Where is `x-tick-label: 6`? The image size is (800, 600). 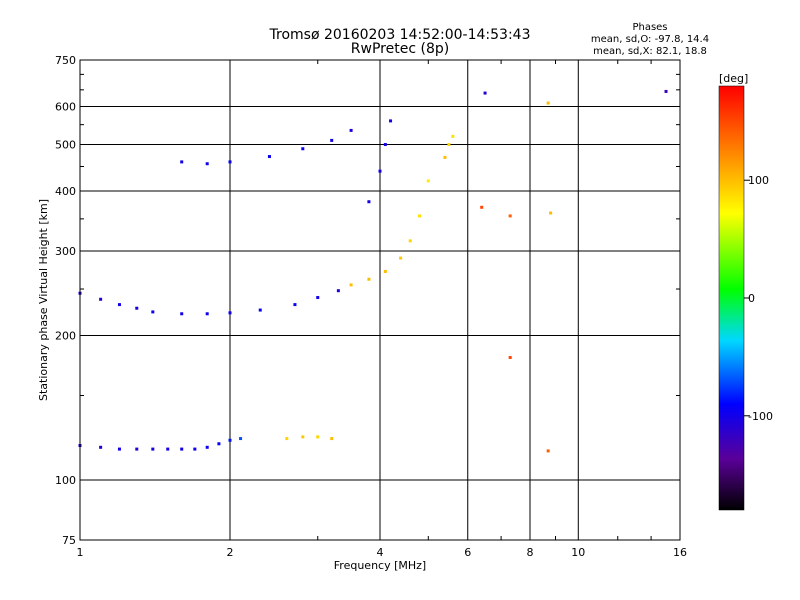
x-tick-label: 6 is located at coordinates (467, 552).